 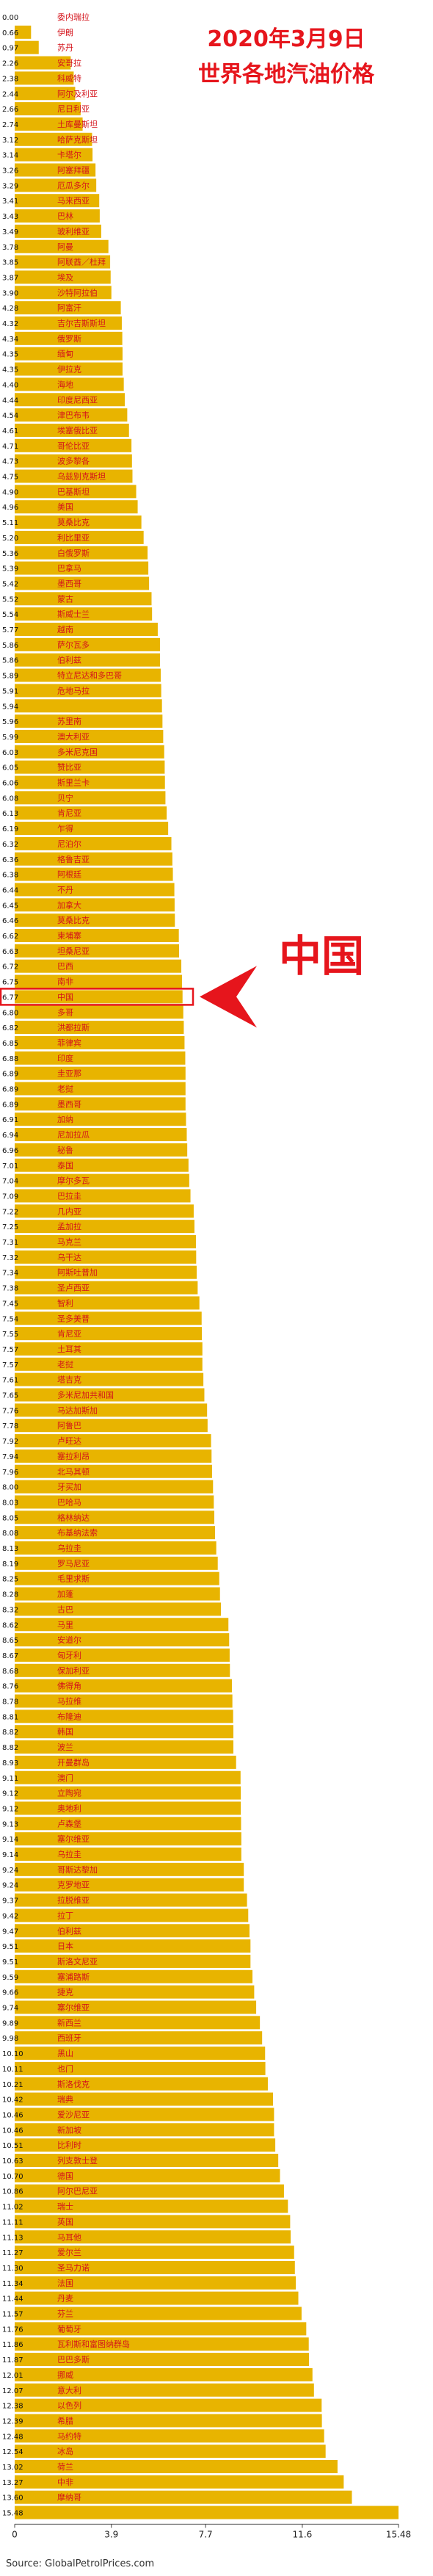 I want to click on category-label: 塔吉克, so click(x=69, y=1380).